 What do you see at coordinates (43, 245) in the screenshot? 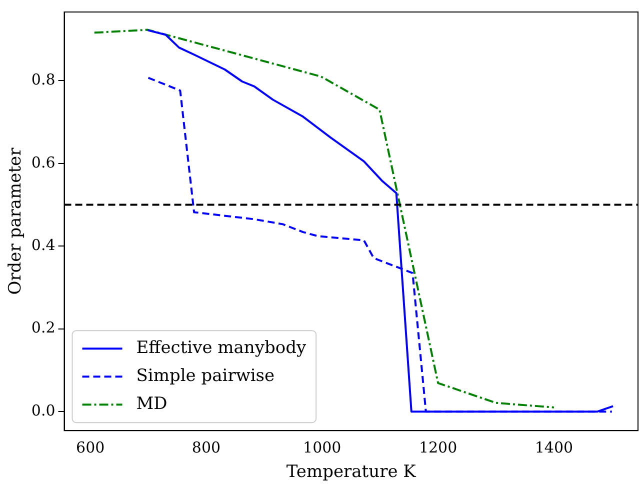
I see `y-tick-label: 0.4` at bounding box center [43, 245].